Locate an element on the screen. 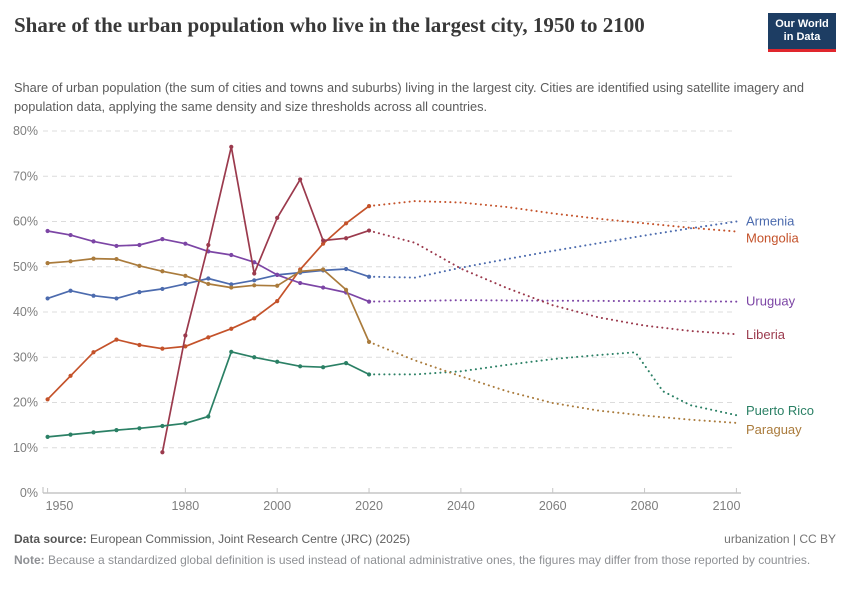 The height and width of the screenshot is (600, 850). license-text: urbanization | CC BY is located at coordinates (780, 539).